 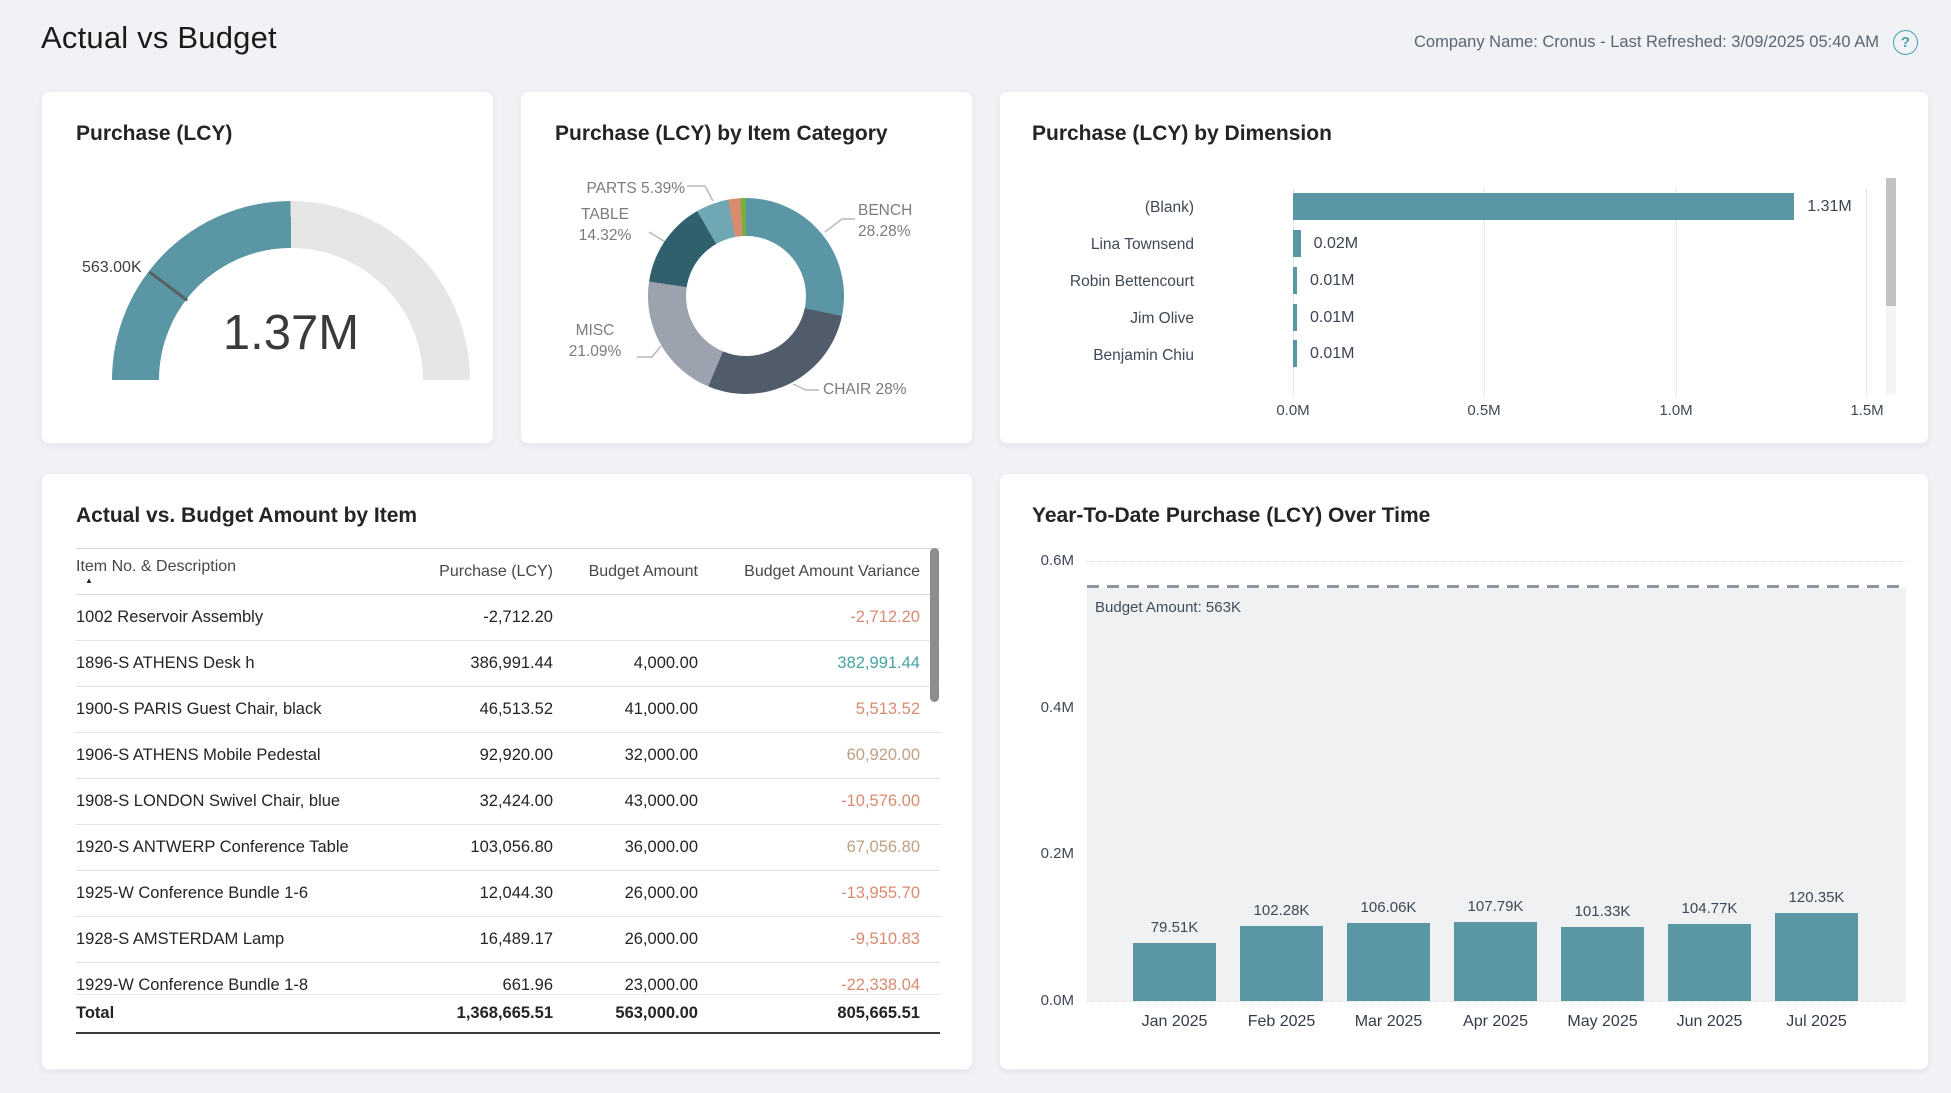 I want to click on y-tick: 0.2M, so click(x=1057, y=853).